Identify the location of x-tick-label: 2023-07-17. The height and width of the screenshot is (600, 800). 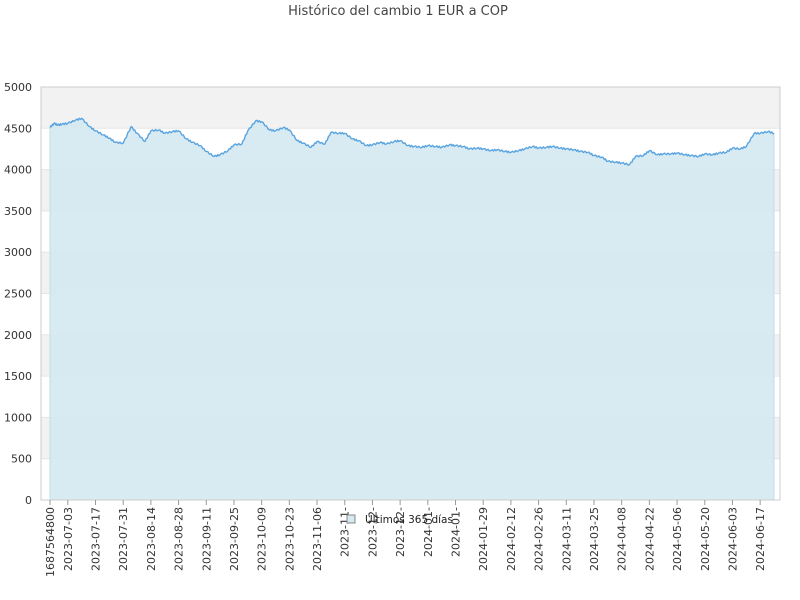
(95, 539).